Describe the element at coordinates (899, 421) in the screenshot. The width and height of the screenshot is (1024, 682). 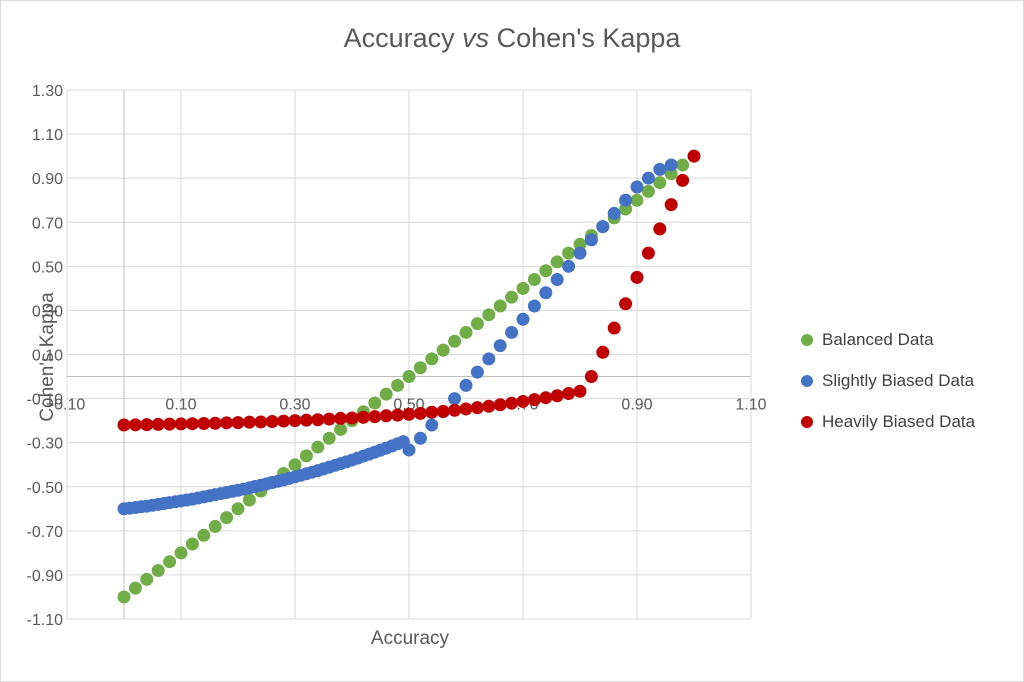
I see `legend-label-heavily-biased: Heavily Biased Data` at that location.